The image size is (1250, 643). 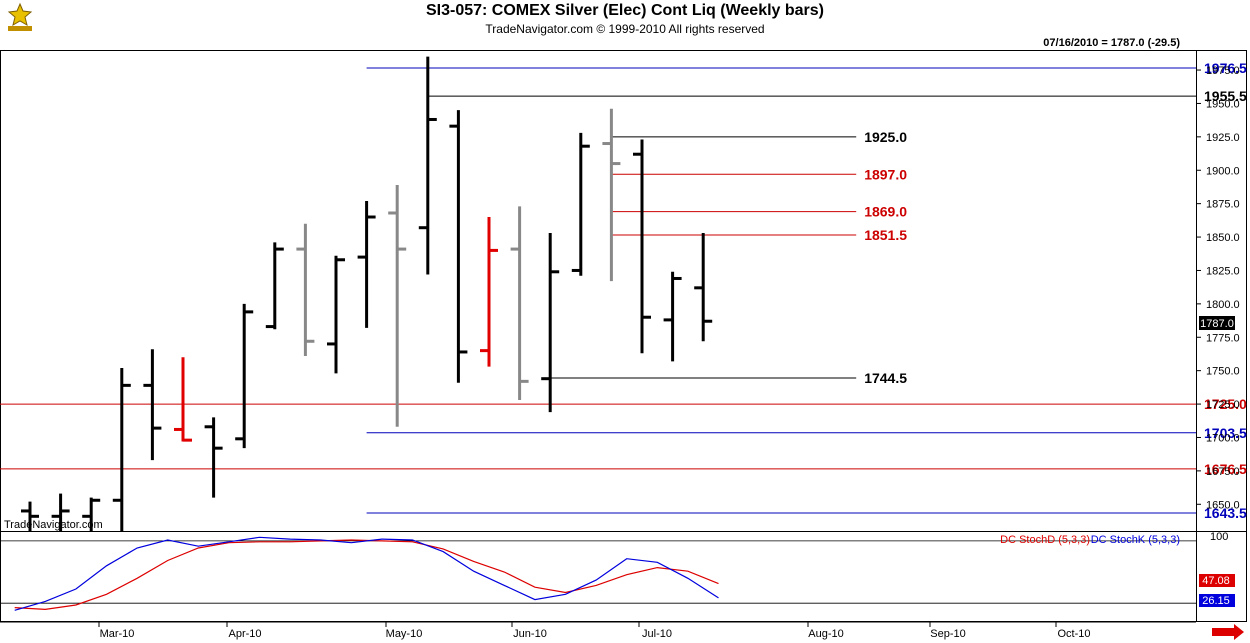 I want to click on indicator-series-line, so click(x=366, y=573).